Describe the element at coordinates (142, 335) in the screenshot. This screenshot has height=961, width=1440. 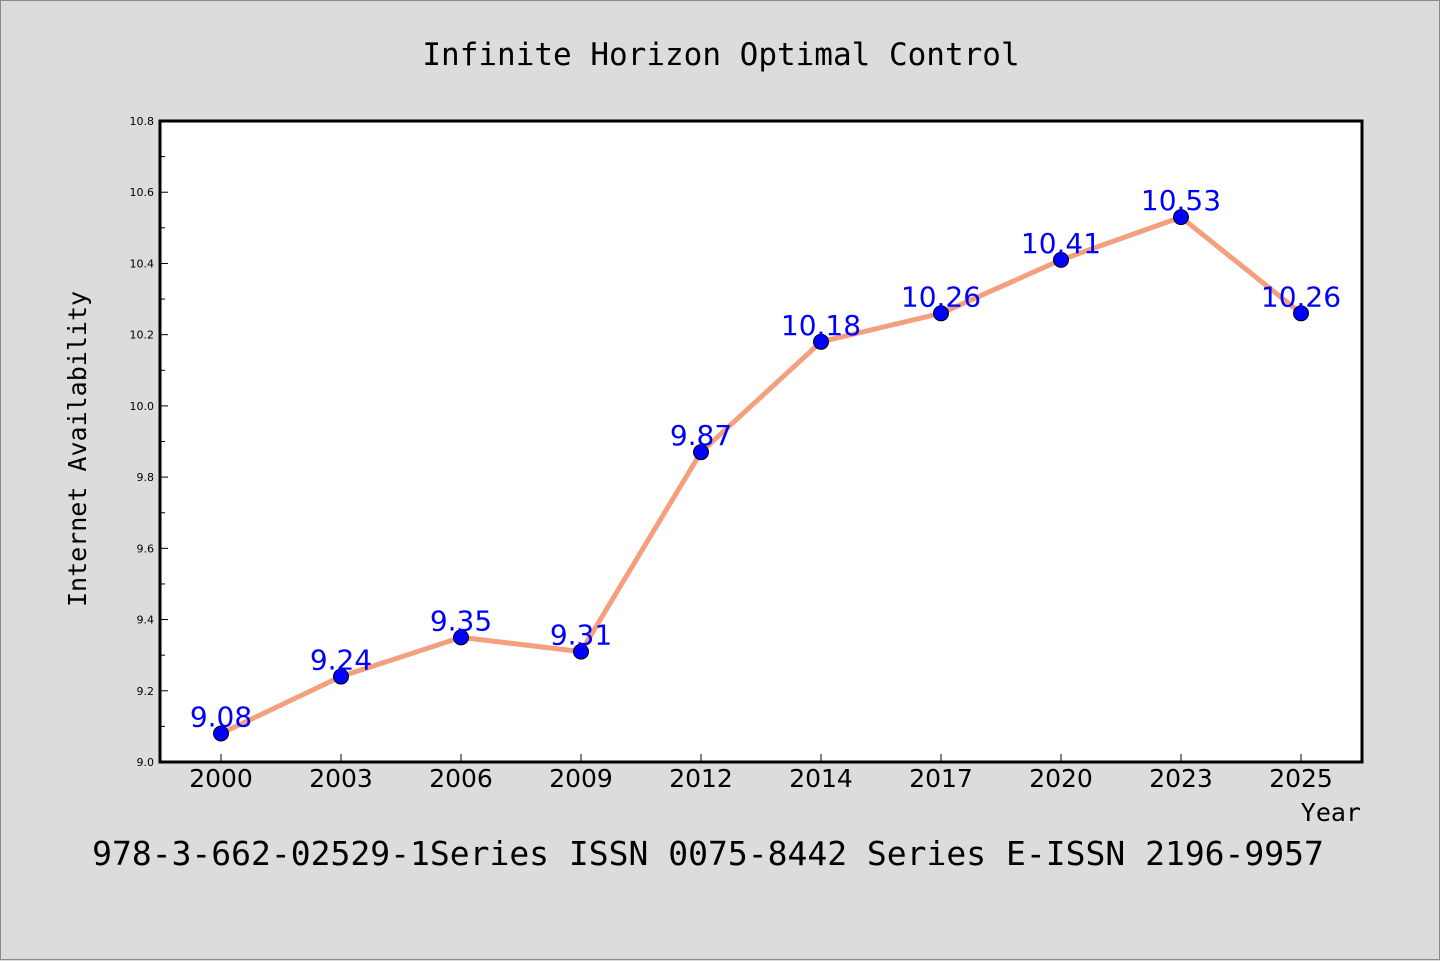
I see `y-tick-label: 10.2` at that location.